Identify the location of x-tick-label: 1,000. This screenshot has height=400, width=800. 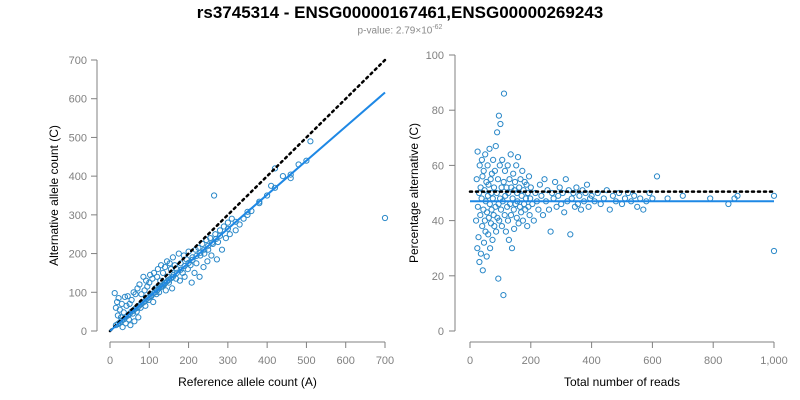
(774, 361).